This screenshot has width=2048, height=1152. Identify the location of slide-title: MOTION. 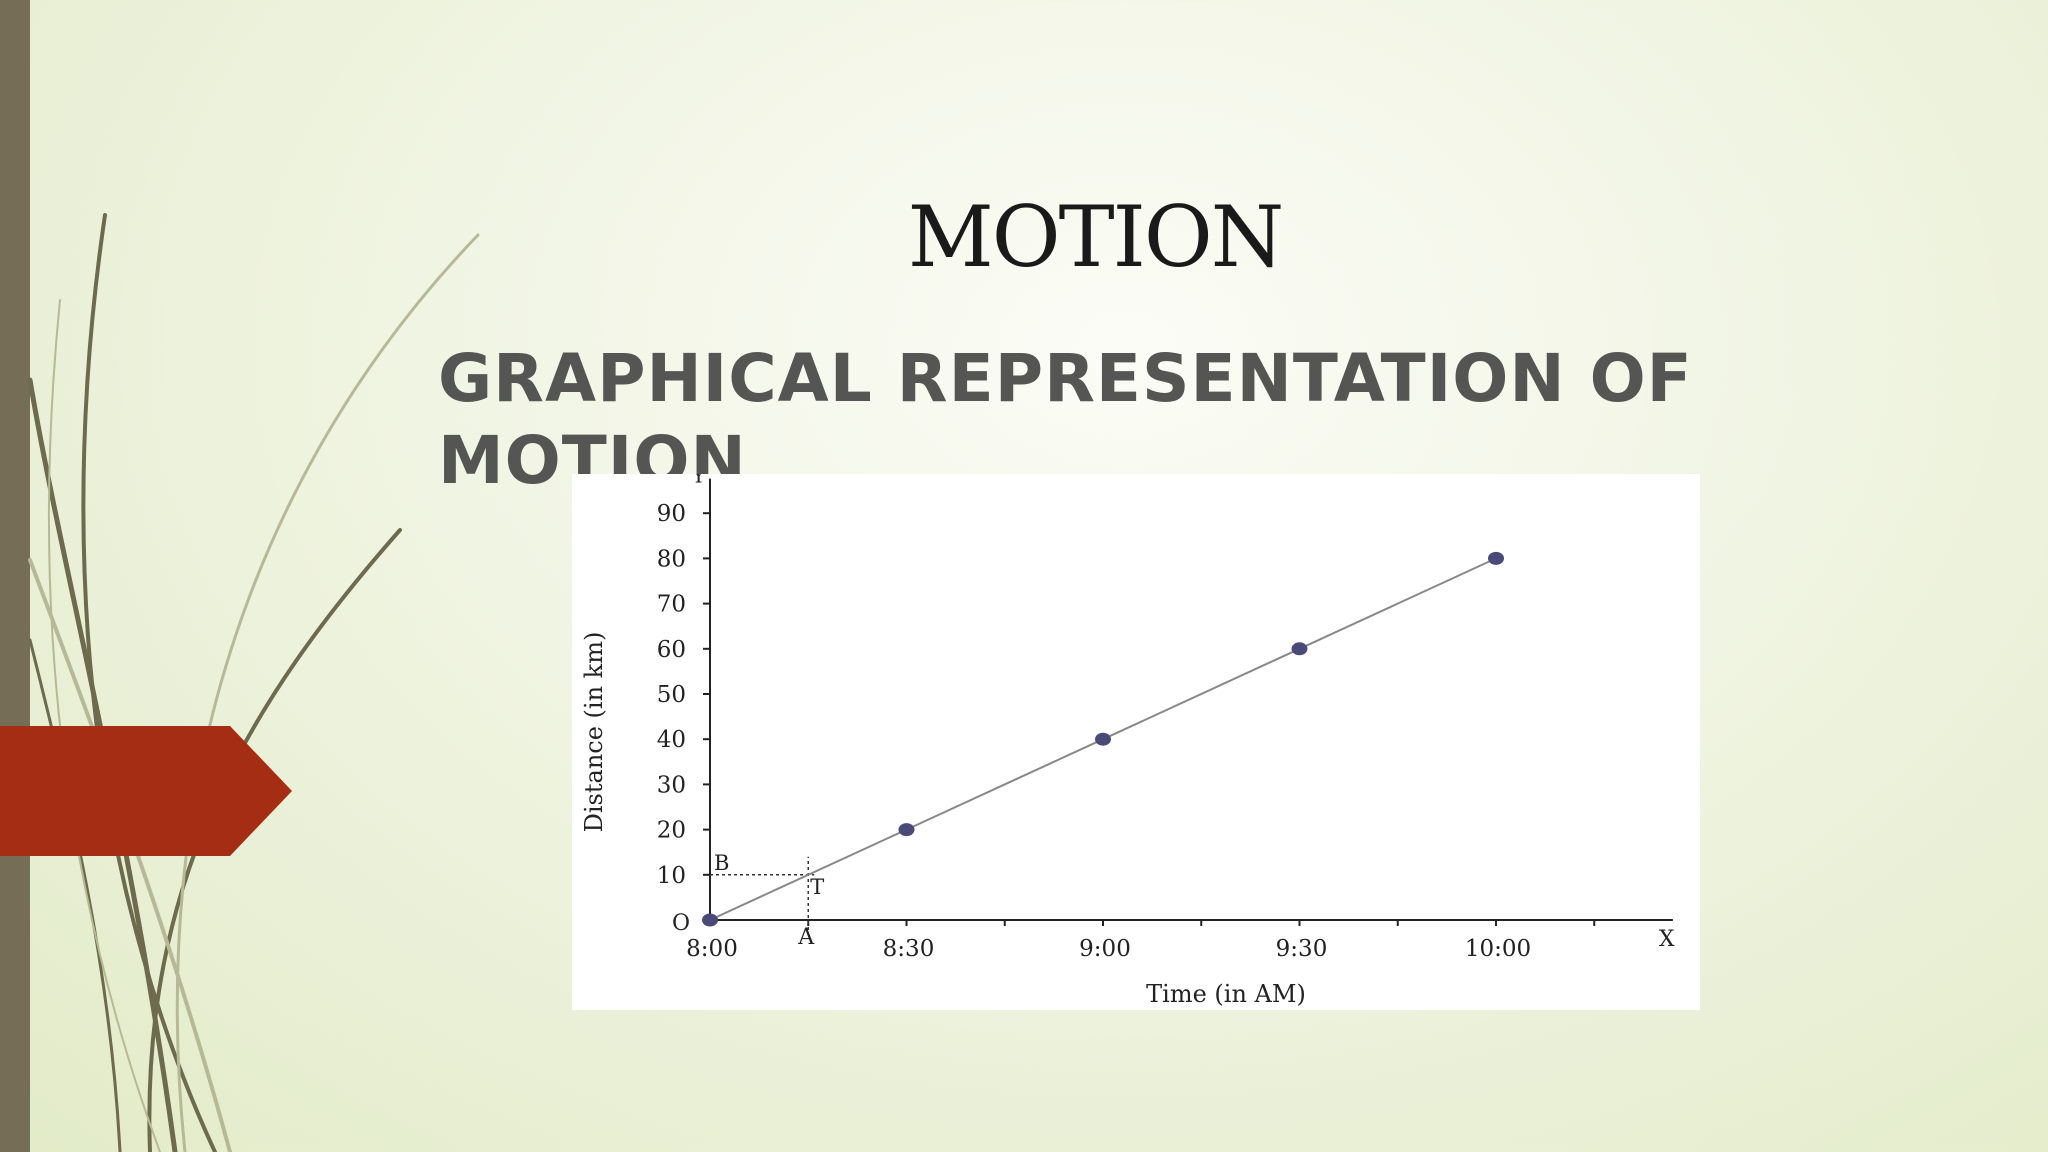
(1095, 237).